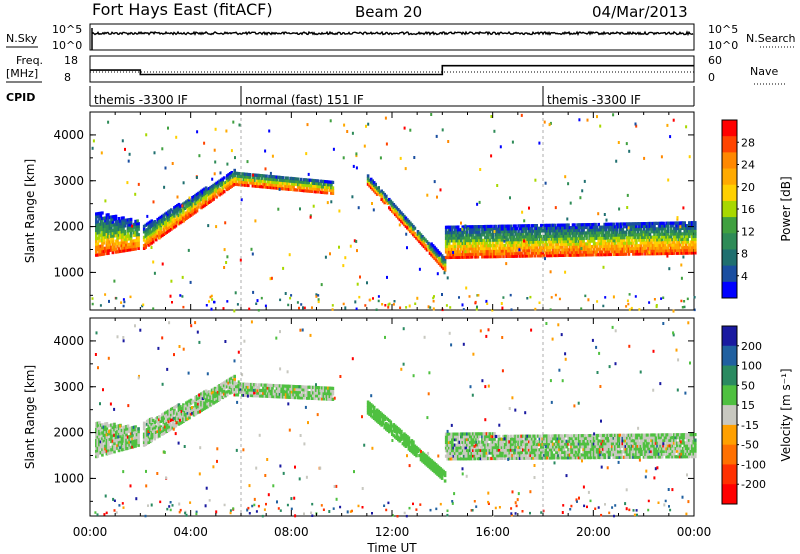 This screenshot has height=554, width=800. What do you see at coordinates (729, 225) in the screenshot?
I see `colorbar-swatch` at bounding box center [729, 225].